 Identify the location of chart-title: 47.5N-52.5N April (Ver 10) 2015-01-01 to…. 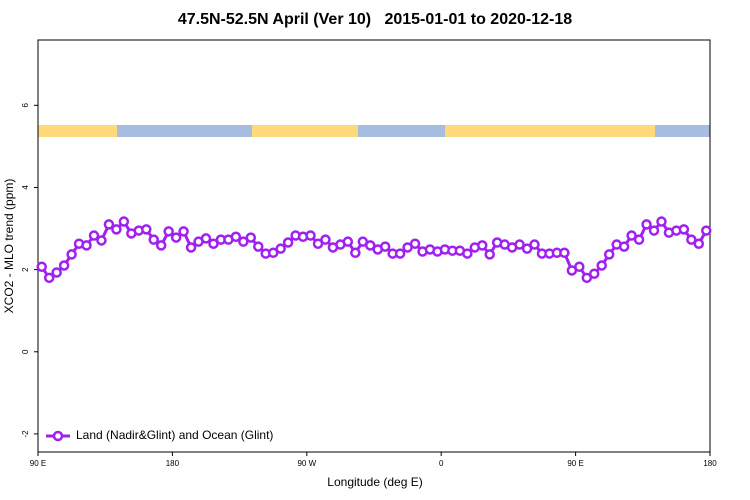
(375, 19).